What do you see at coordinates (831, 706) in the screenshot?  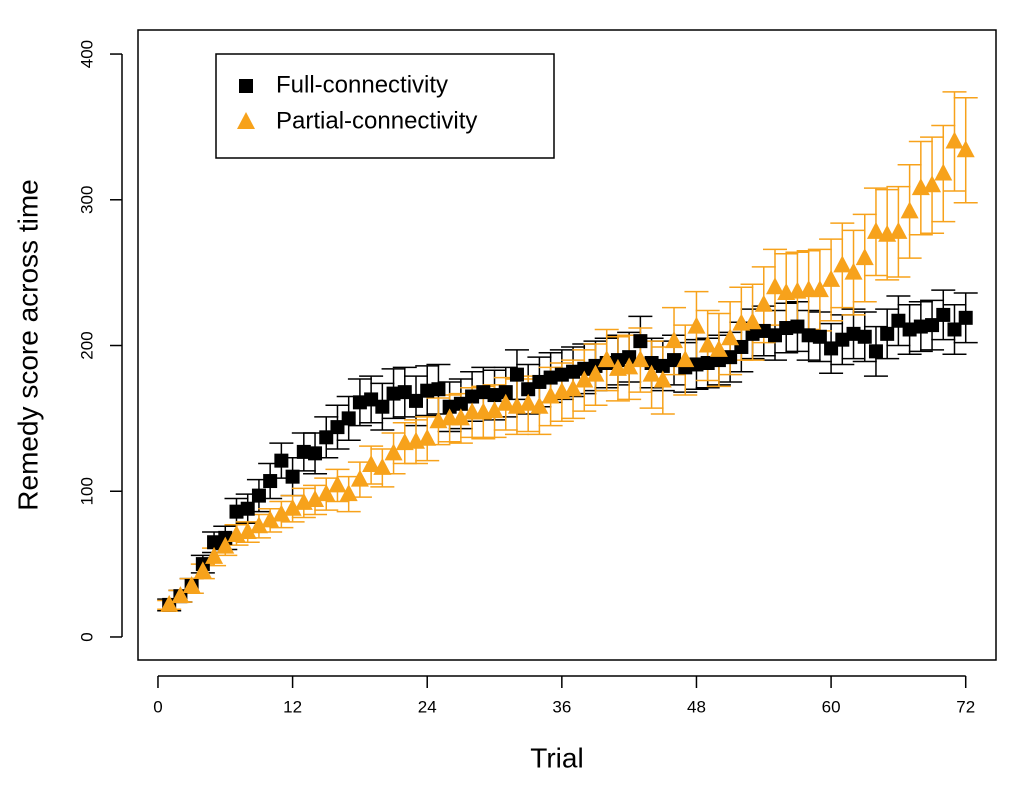 I see `x-tick-label: 60` at bounding box center [831, 706].